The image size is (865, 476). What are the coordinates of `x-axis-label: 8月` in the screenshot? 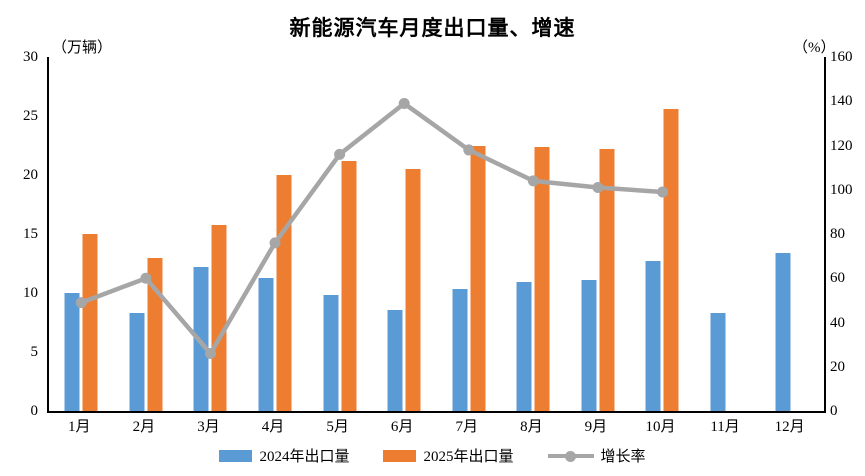 It's located at (531, 427).